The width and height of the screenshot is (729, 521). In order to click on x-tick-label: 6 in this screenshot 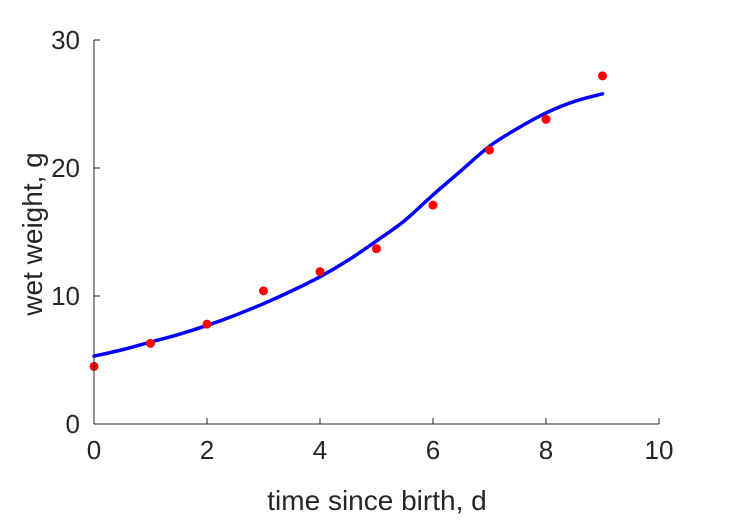, I will do `click(433, 450)`.